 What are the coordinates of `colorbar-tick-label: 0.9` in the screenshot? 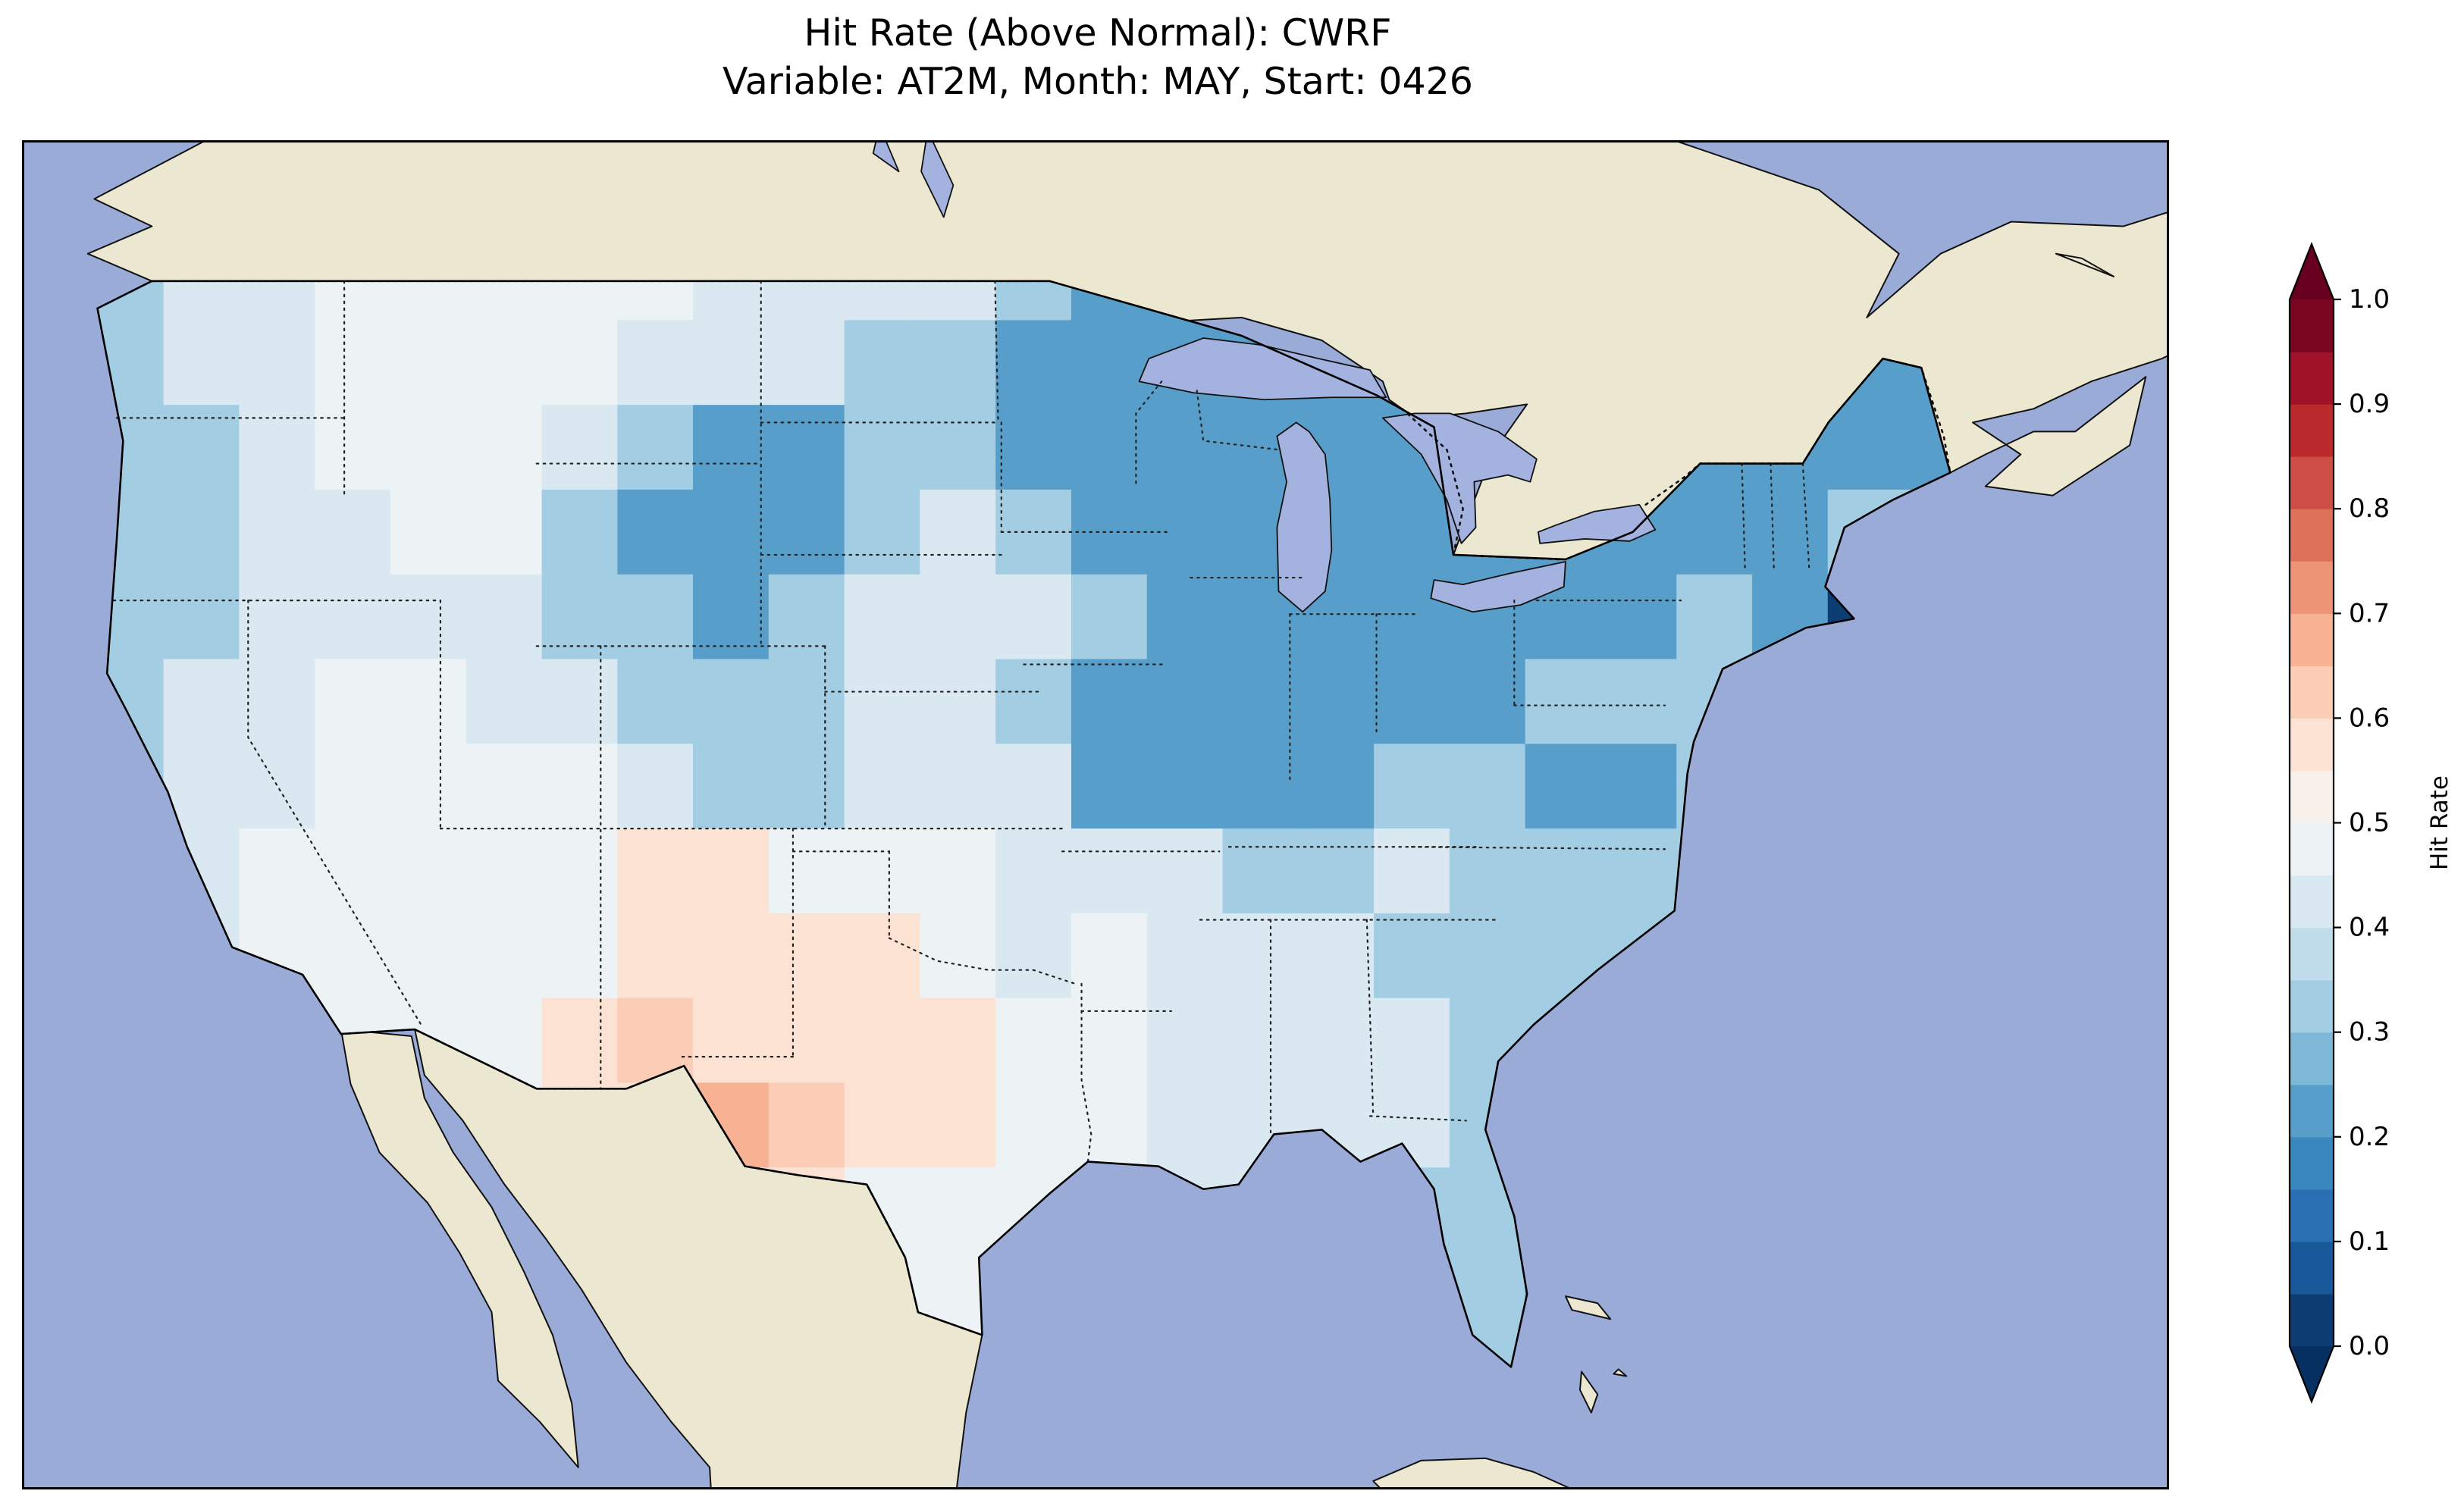 It's located at (2370, 404).